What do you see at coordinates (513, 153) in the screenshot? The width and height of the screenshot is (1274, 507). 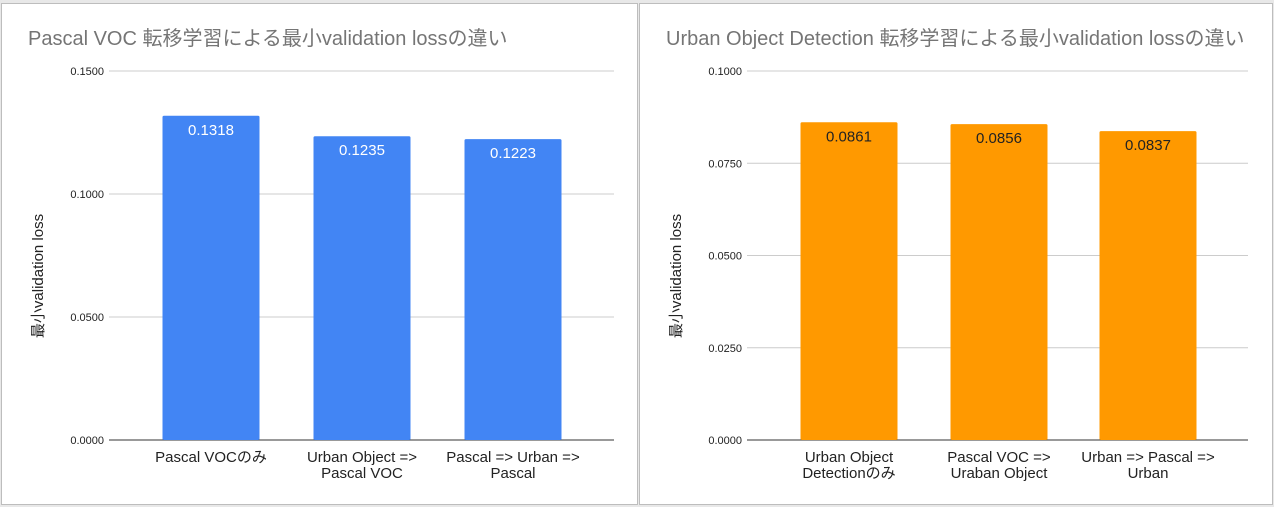 I see `data-label: 0.1223` at bounding box center [513, 153].